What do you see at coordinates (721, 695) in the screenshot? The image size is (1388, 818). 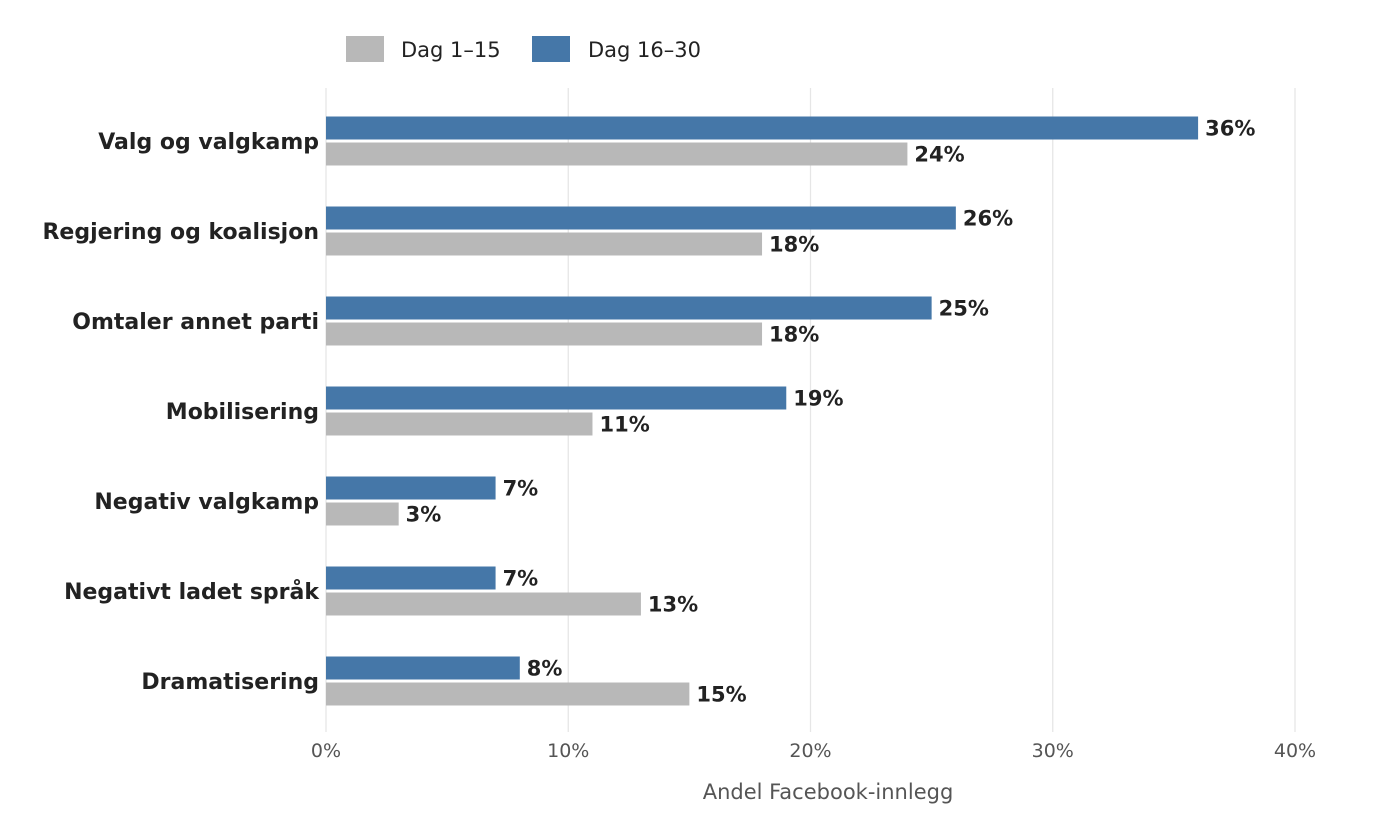 I see `value-label-dramatisering-dag-1-15: 15%` at bounding box center [721, 695].